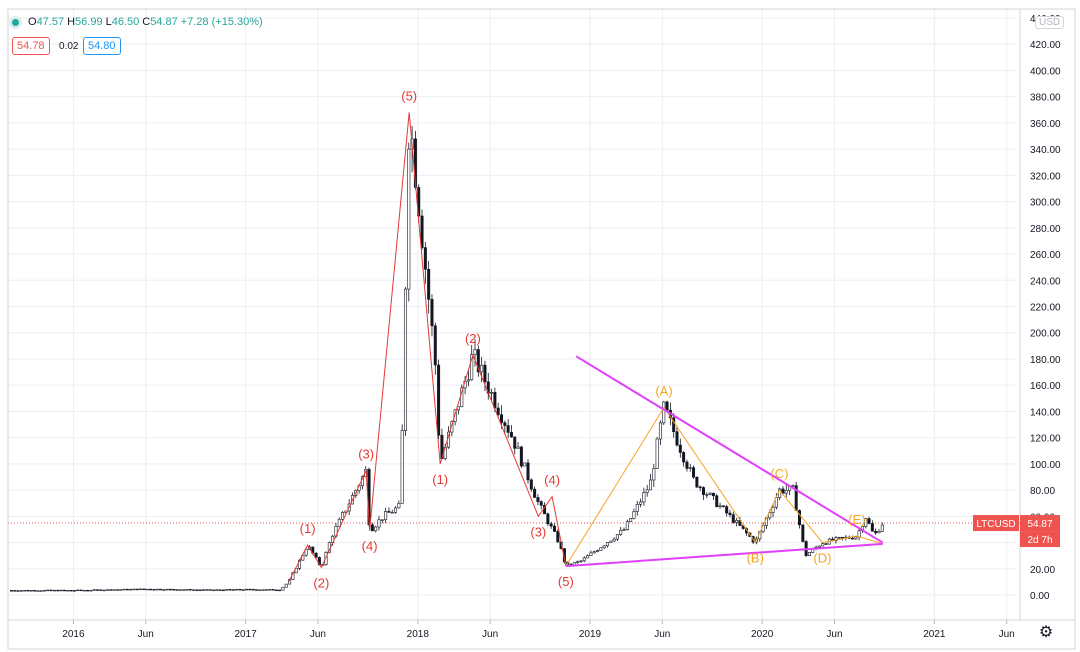 The image size is (1080, 652). Describe the element at coordinates (1045, 334) in the screenshot. I see `y-tick-label: 200.00` at that location.